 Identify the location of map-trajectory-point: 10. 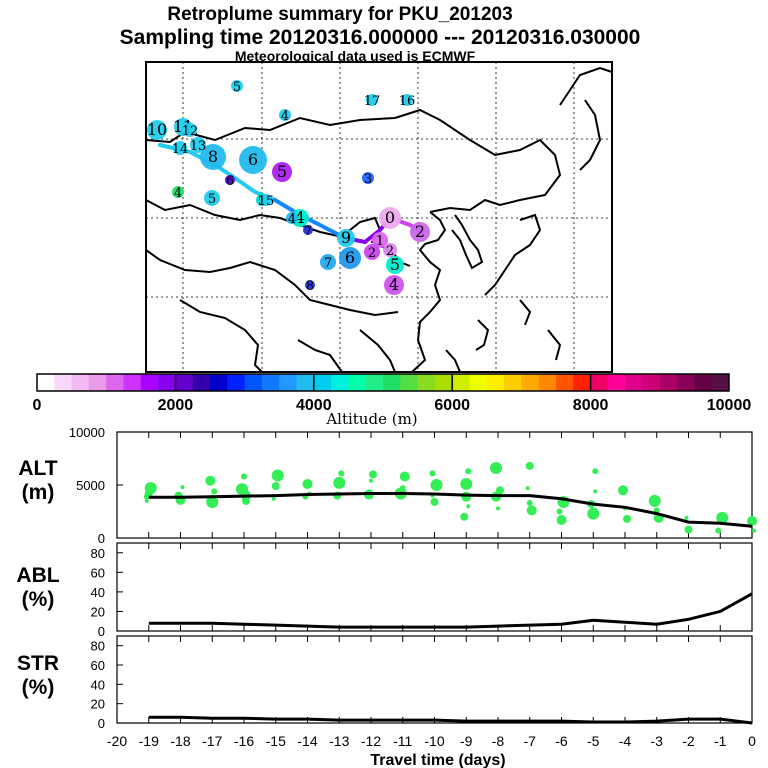
(157, 130).